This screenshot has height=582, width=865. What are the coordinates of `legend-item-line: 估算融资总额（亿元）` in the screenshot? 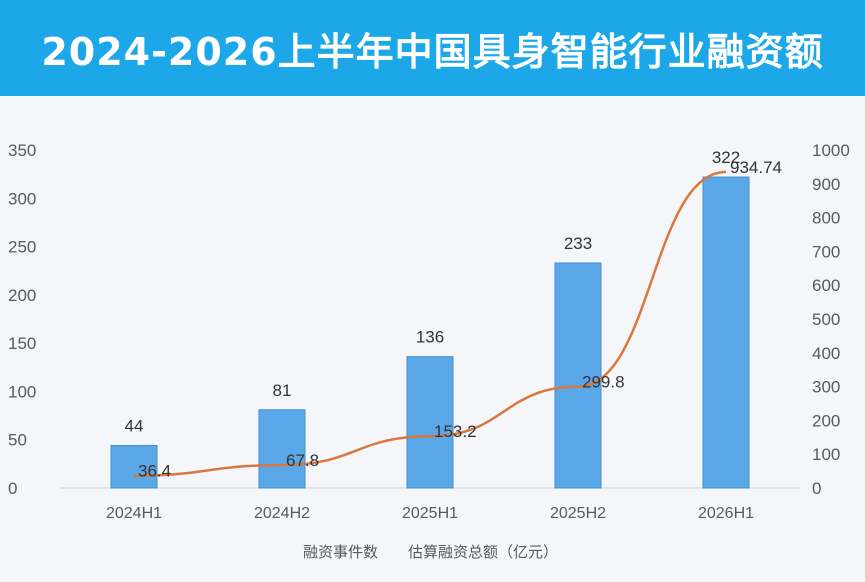 It's located at (483, 552).